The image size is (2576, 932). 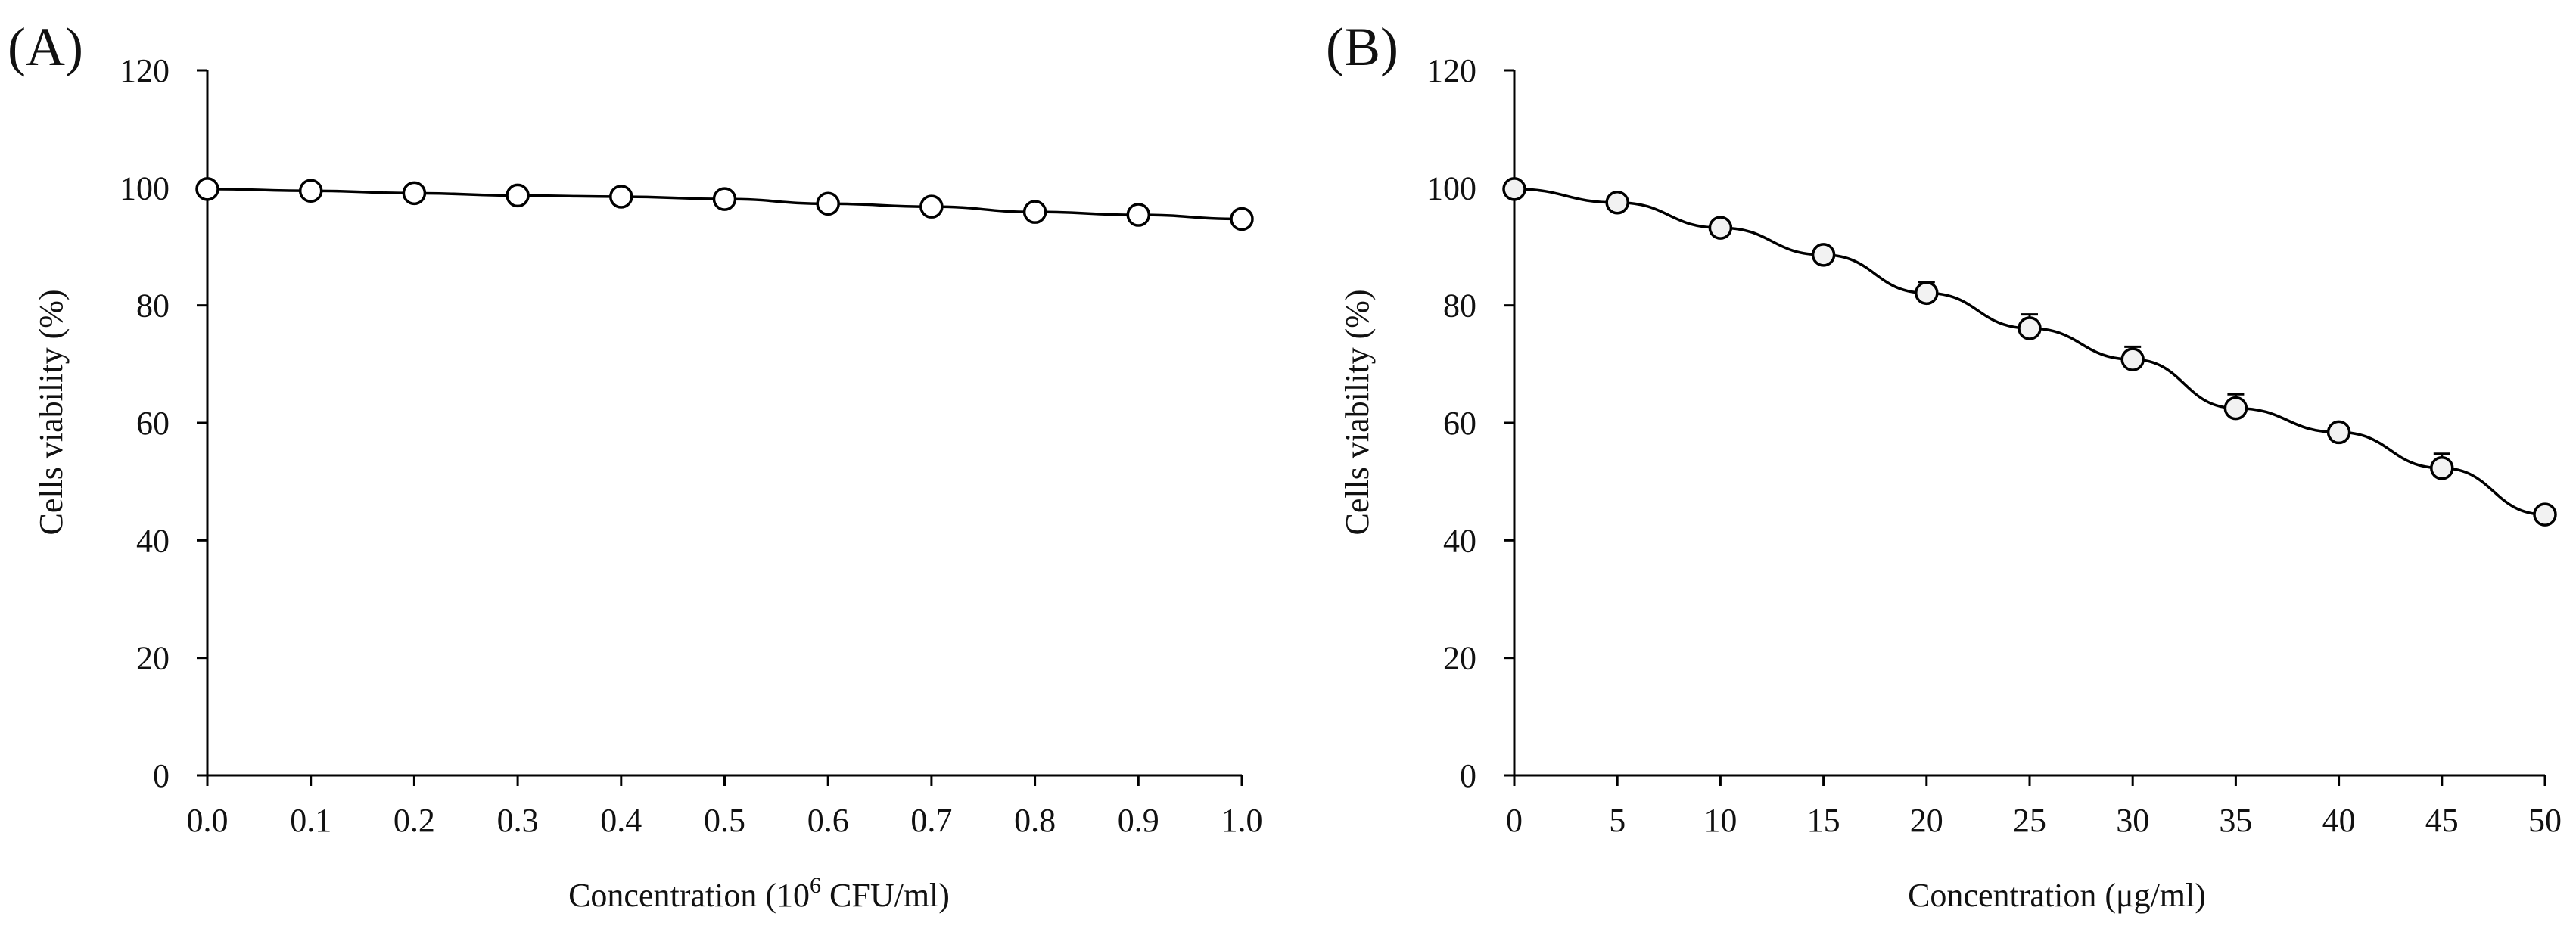 I want to click on y-tick-labels-b: 0 20 40 60 80 100 120, so click(x=1451, y=423).